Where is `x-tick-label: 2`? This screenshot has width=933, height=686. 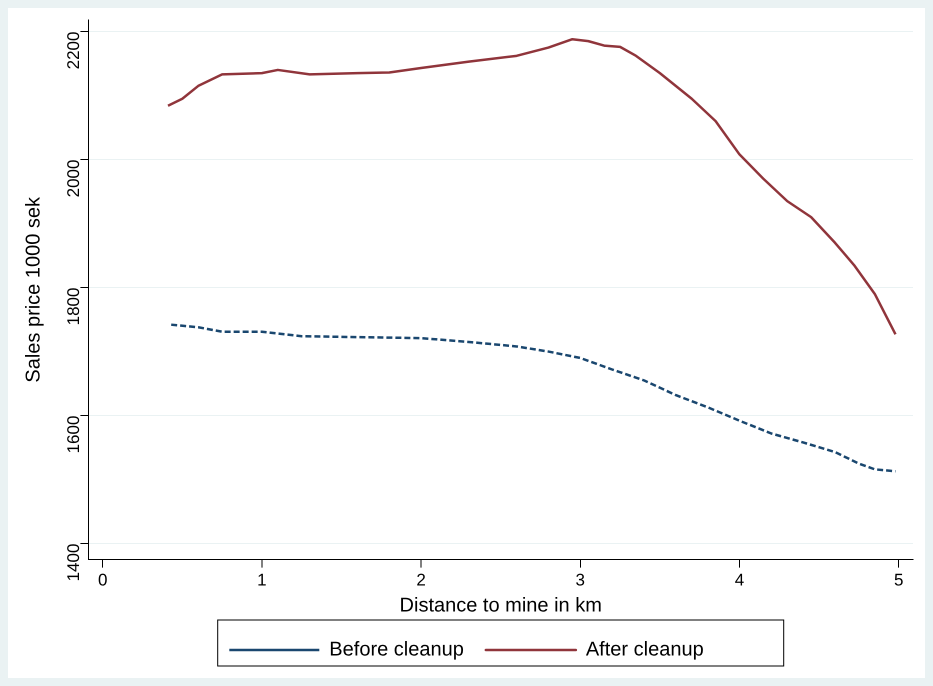
x-tick-label: 2 is located at coordinates (421, 580).